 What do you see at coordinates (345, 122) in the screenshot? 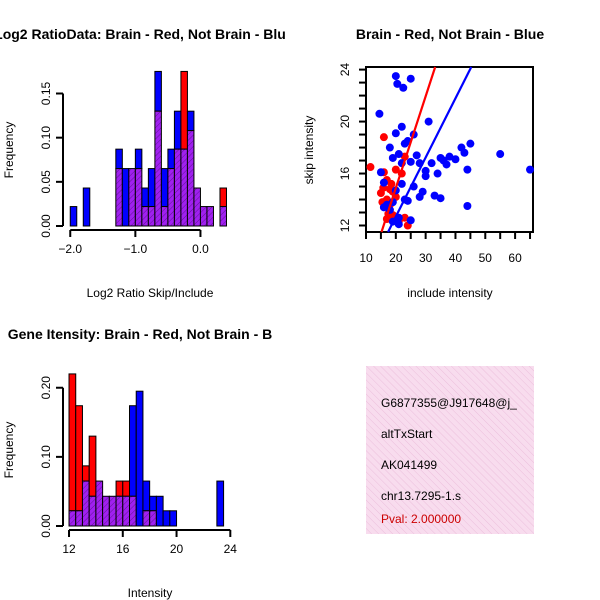
I see `y-tick-label: 20` at bounding box center [345, 122].